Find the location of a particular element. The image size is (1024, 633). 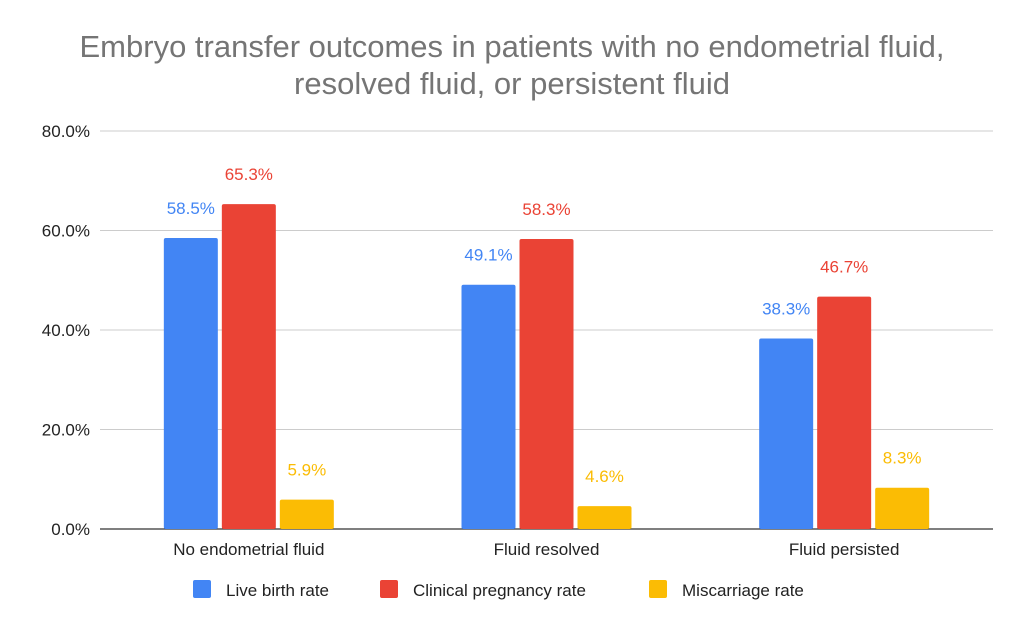

bar-miscarriage-rate-no-endometrial-fluid is located at coordinates (306, 514).